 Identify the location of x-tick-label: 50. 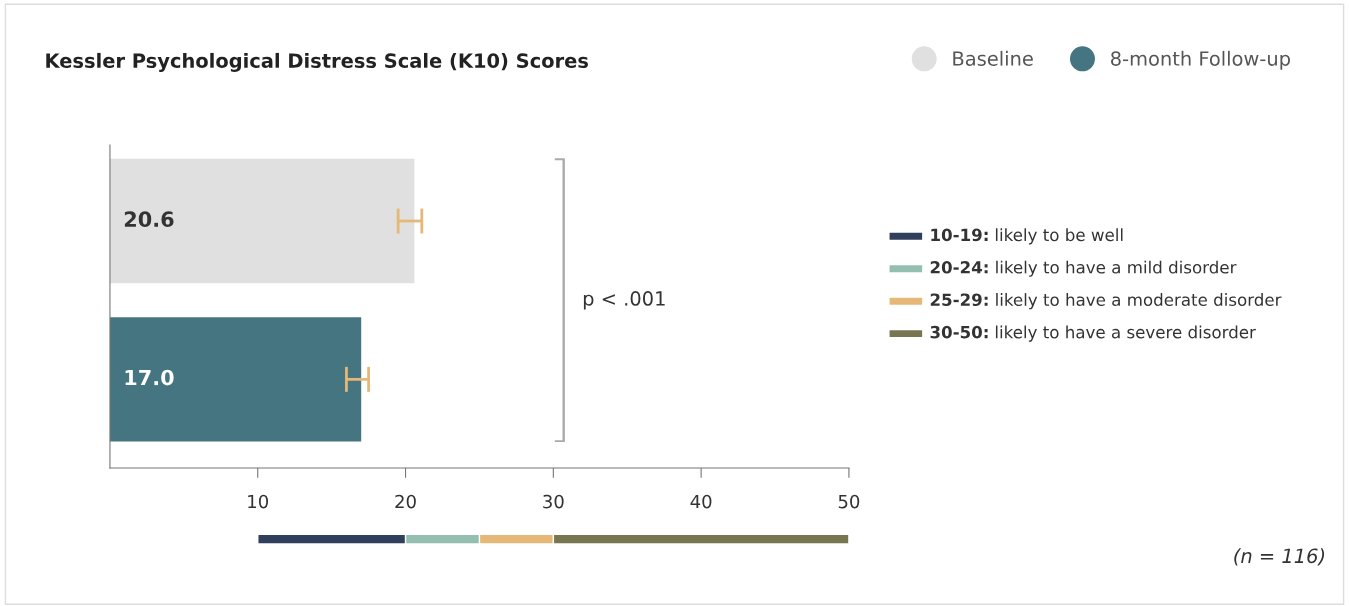
(849, 501).